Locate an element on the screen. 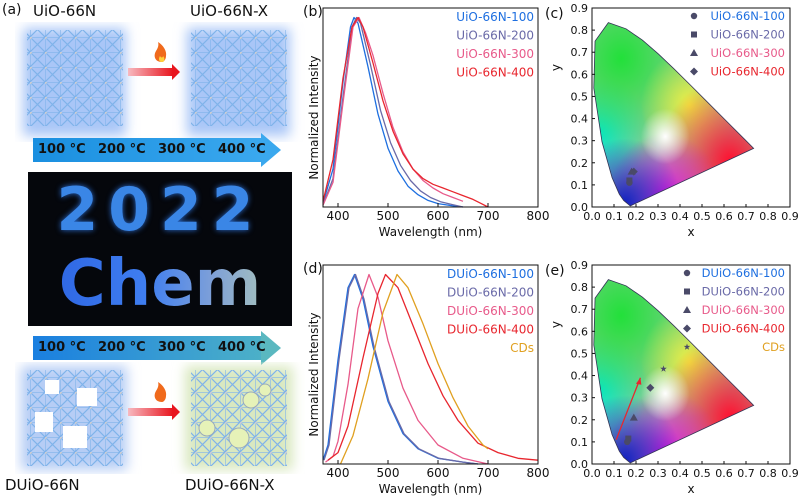 The height and width of the screenshot is (497, 800). x-tick-label: 0.4 is located at coordinates (680, 216).